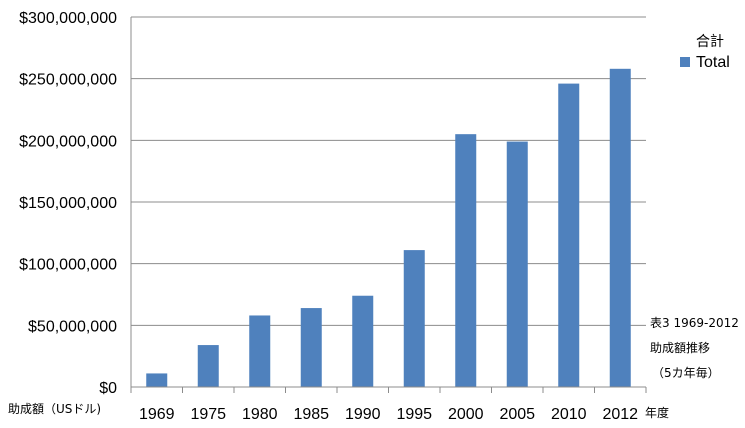 The image size is (745, 428). What do you see at coordinates (157, 414) in the screenshot?
I see `x-tick-label: 1969` at bounding box center [157, 414].